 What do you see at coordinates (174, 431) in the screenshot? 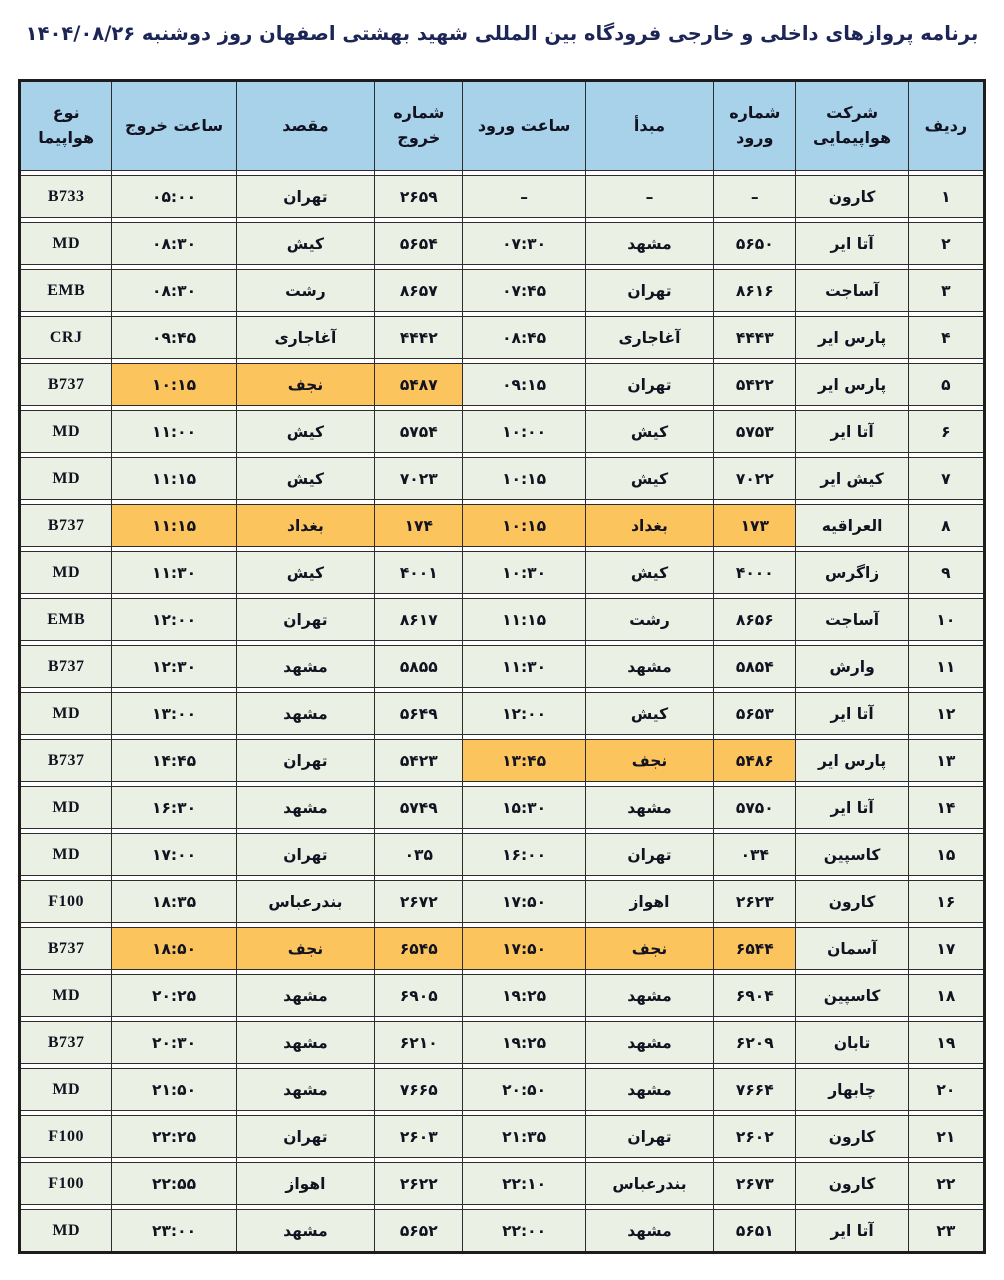
I see `cell-dep_time: ۱۱:۰۰` at bounding box center [174, 431].